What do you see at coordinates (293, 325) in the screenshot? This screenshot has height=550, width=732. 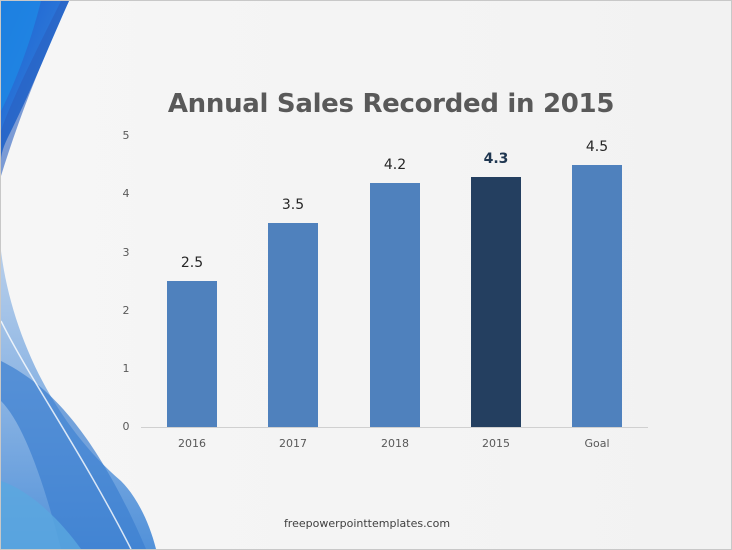 I see `bar-2017` at bounding box center [293, 325].